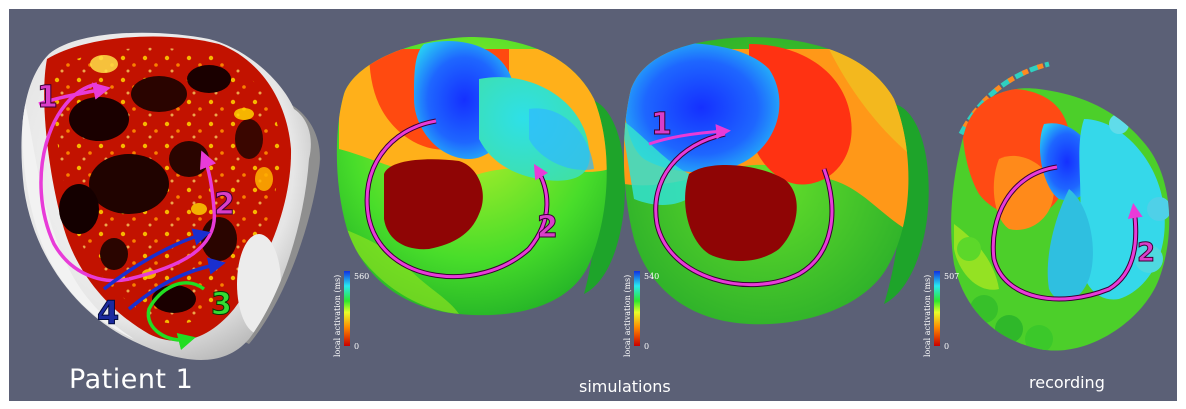 The width and height of the screenshot is (1186, 409). Describe the element at coordinates (1067, 382) in the screenshot. I see `recording-caption: recording` at that location.